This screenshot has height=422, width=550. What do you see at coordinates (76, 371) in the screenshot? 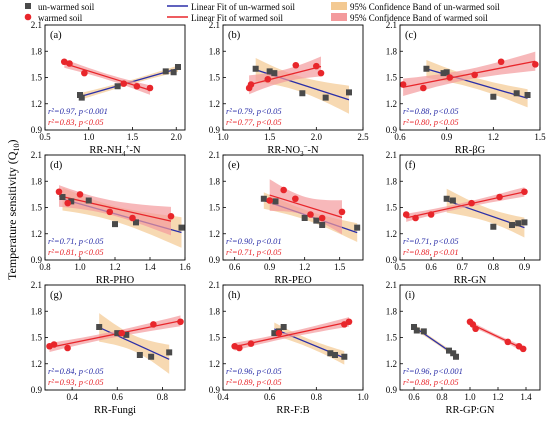
I see `unwarmed-stats: r²=0.84, p<0.05` at bounding box center [76, 371].